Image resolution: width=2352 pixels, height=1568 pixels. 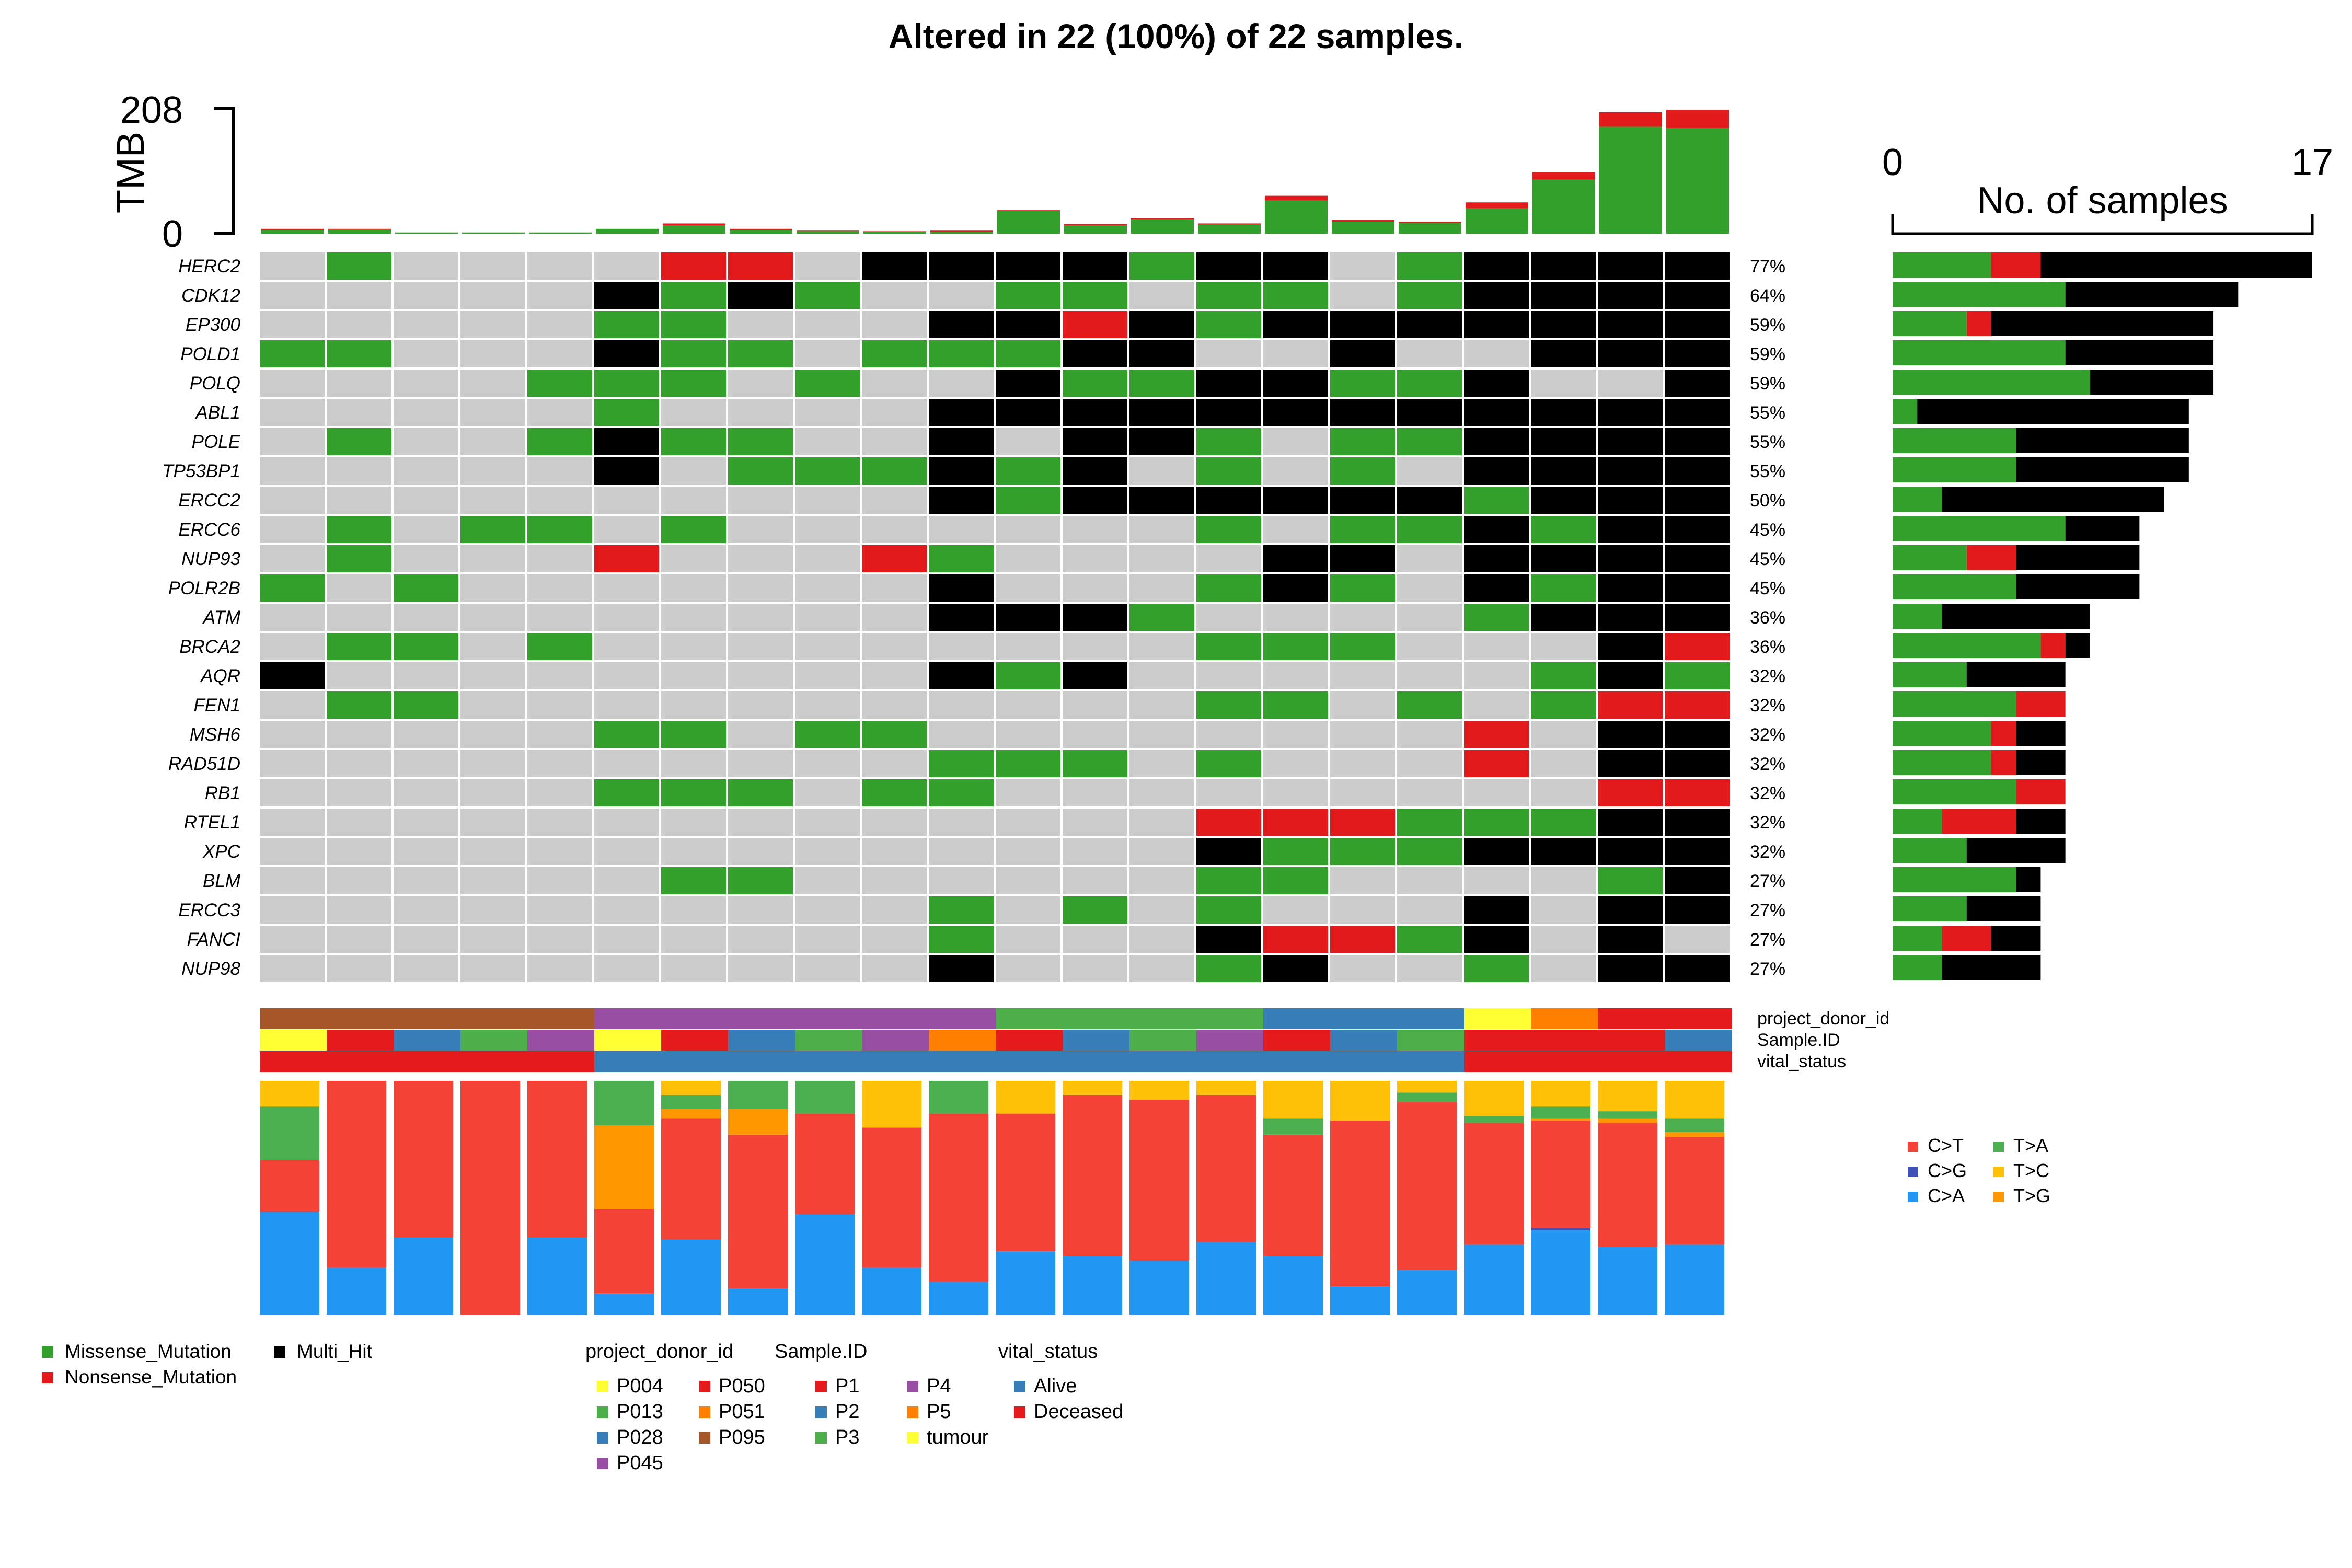 What do you see at coordinates (1767, 296) in the screenshot?
I see `gene-percent-label: 64%` at bounding box center [1767, 296].